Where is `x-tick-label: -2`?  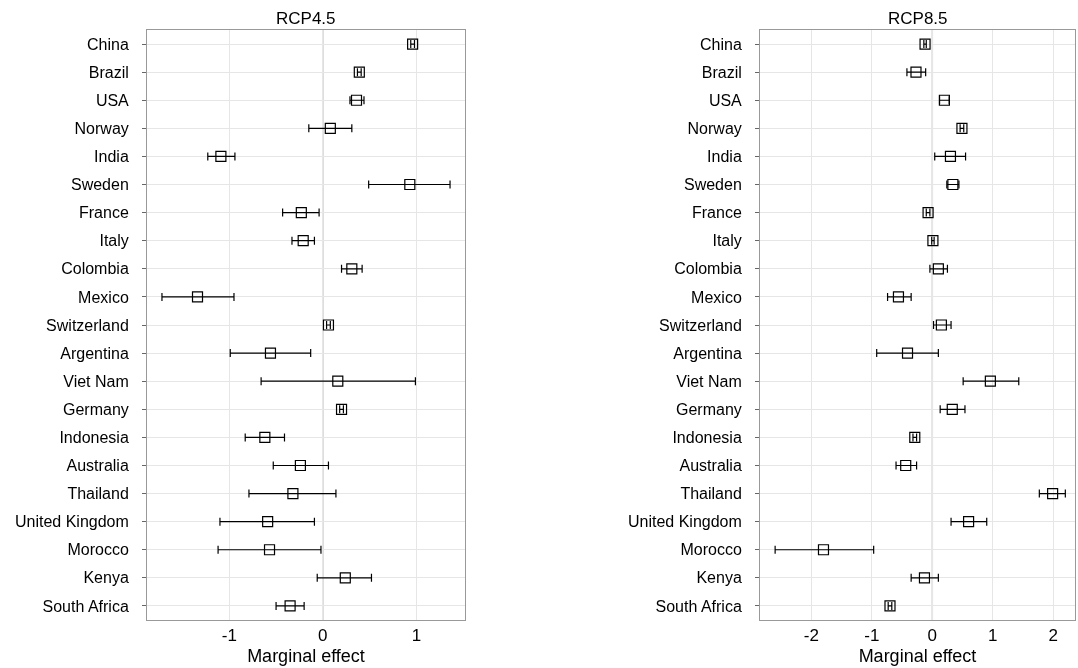 x-tick-label: -2 is located at coordinates (811, 636).